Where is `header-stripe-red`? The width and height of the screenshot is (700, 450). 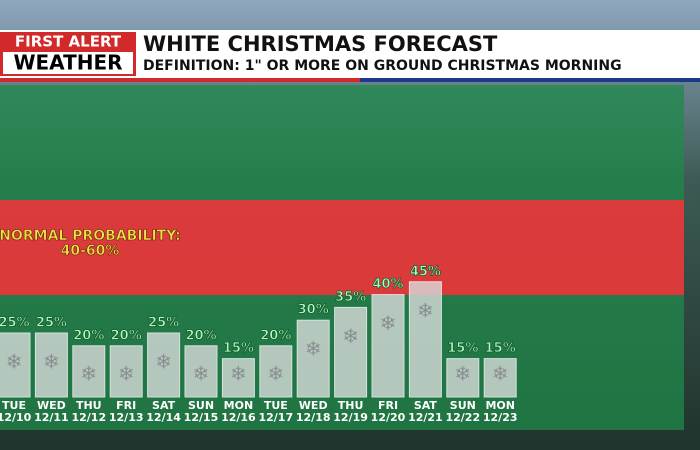
header-stripe-red is located at coordinates (180, 80).